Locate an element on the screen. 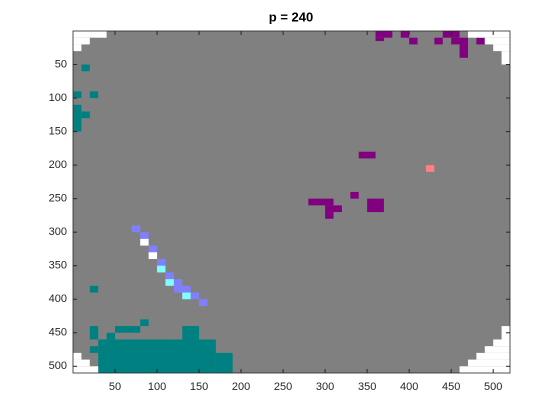 This screenshot has height=420, width=560. x-tick-label: 150 is located at coordinates (199, 387).